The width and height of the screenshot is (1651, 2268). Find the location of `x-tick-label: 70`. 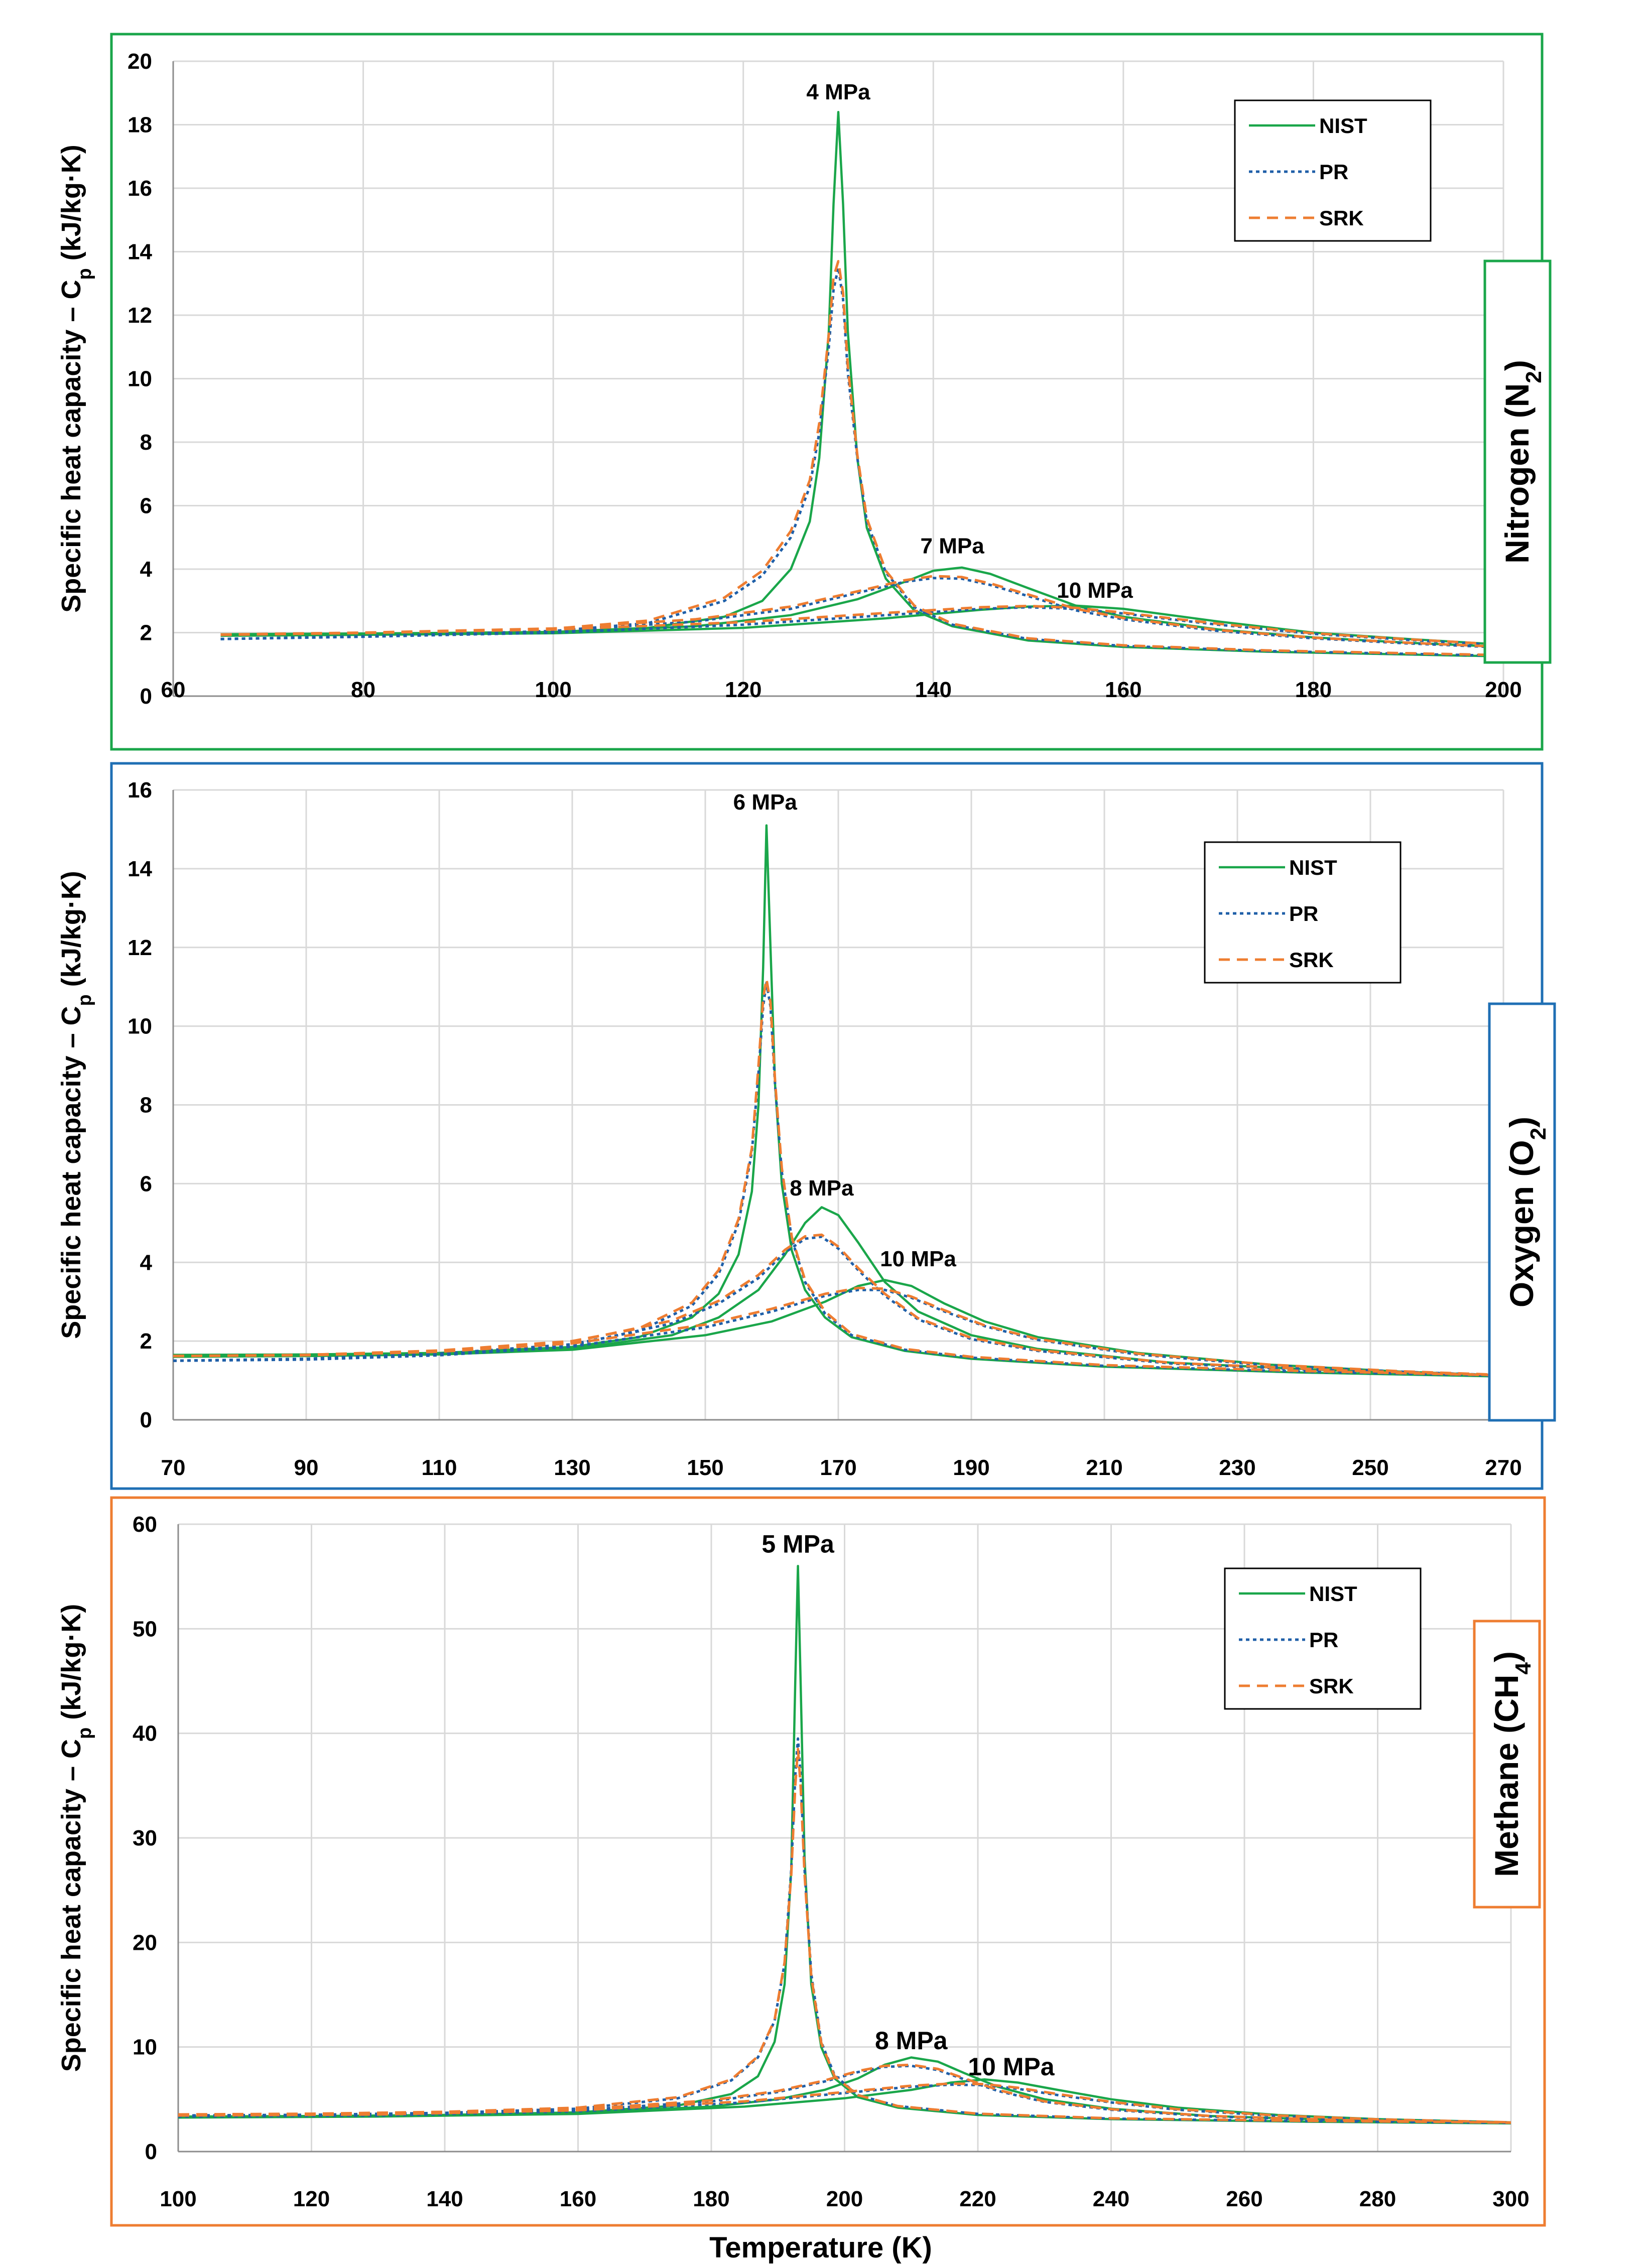

x-tick-label: 70 is located at coordinates (173, 1467).